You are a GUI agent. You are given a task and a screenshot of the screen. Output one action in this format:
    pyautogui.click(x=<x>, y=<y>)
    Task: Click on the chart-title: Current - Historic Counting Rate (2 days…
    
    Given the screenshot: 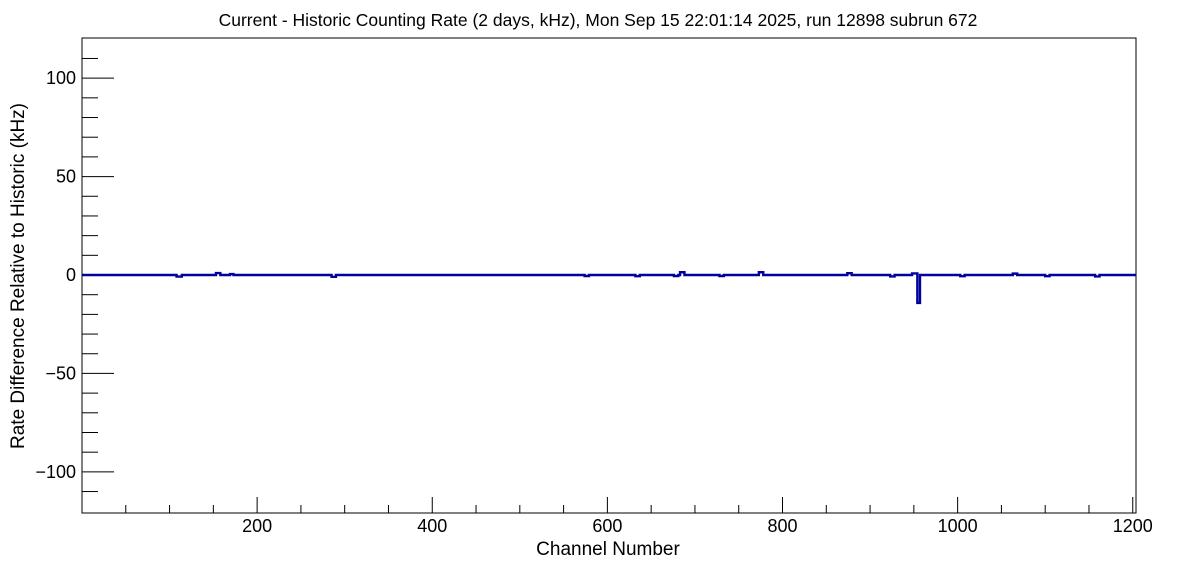 What is the action you would take?
    pyautogui.click(x=598, y=20)
    